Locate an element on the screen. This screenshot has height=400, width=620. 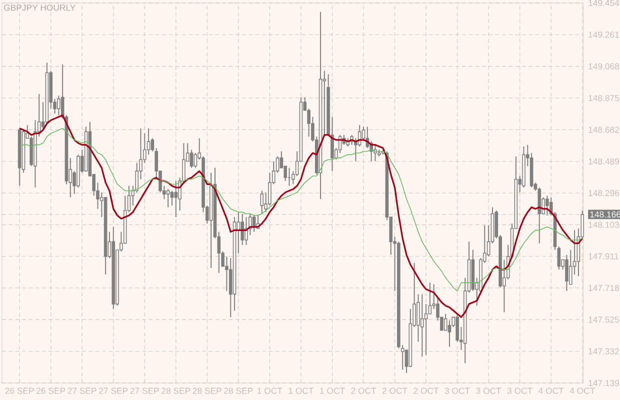
y-tick-label: 147.911 is located at coordinates (603, 256).